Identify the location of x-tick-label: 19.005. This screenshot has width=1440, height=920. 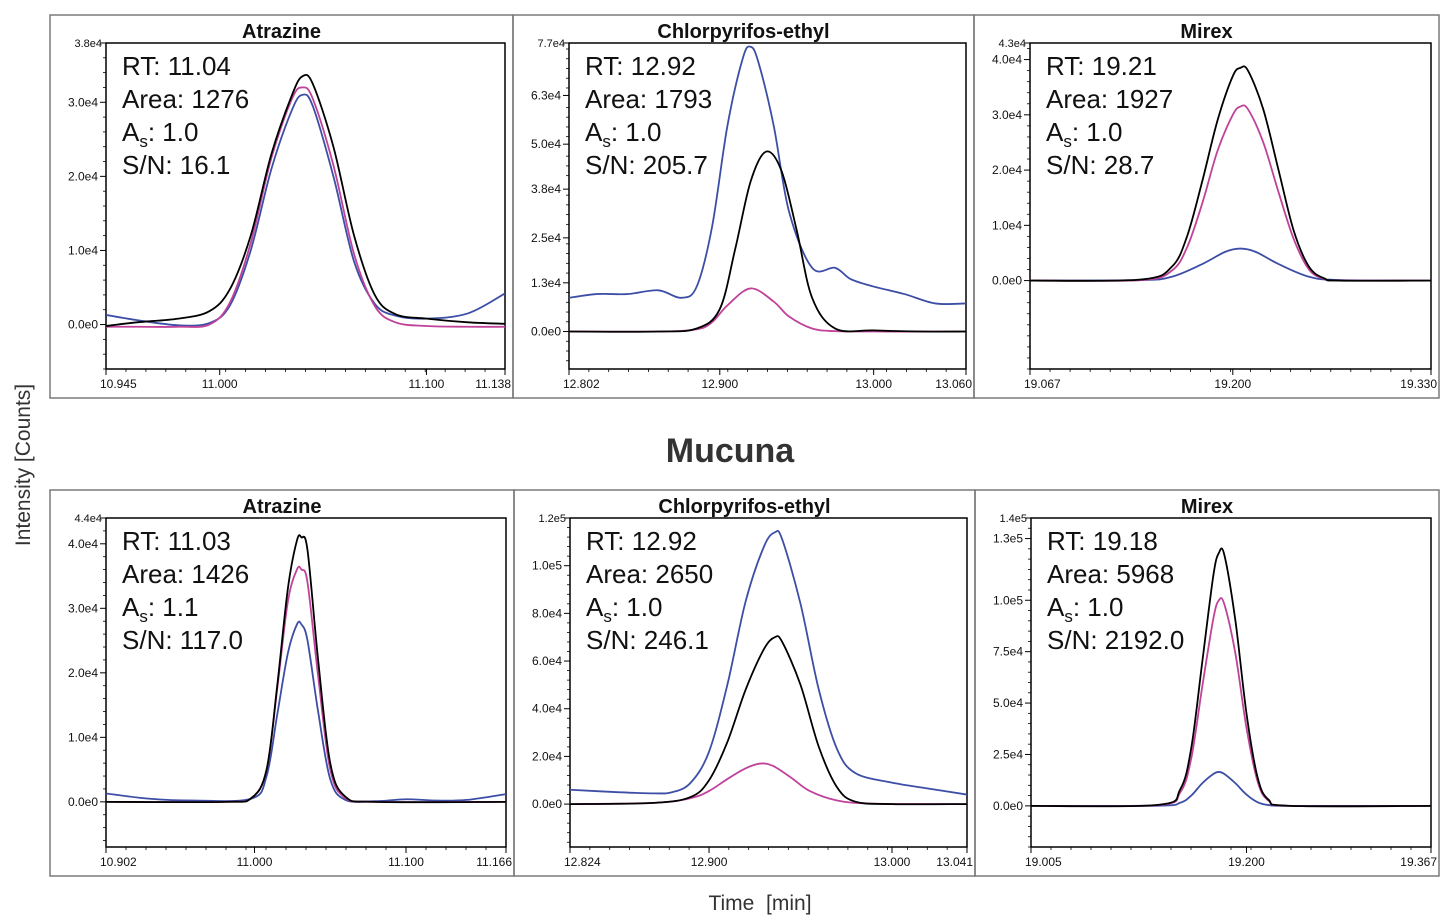
(1043, 862).